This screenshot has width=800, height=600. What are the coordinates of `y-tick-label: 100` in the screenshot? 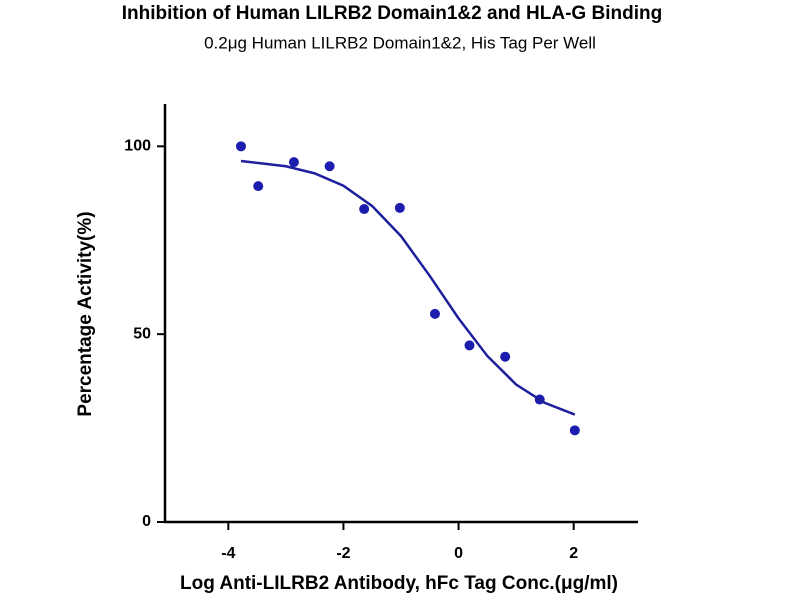 It's located at (137, 146).